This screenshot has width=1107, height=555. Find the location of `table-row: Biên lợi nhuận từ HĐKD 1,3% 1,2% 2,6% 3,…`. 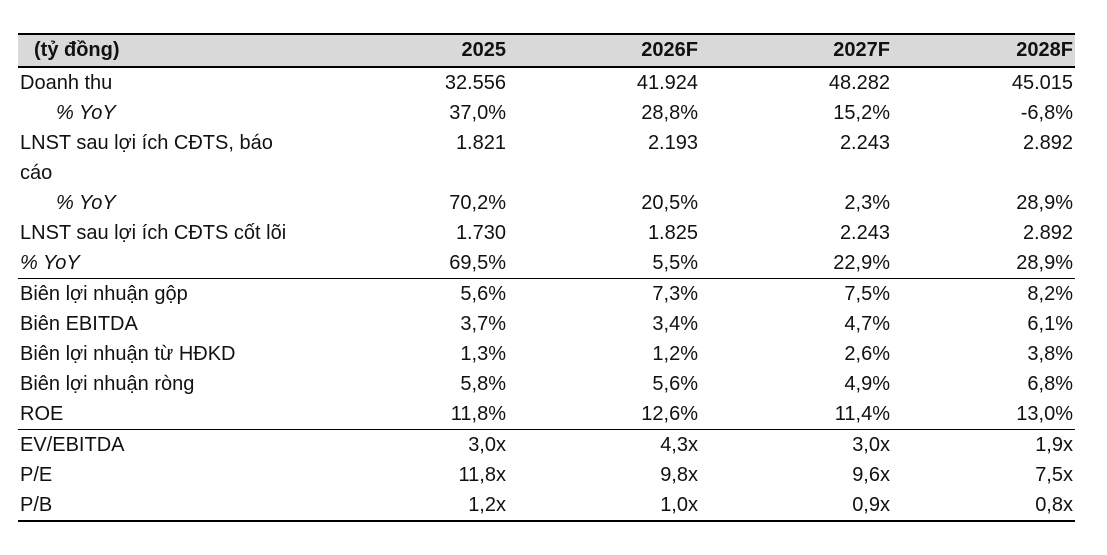

table-row: Biên lợi nhuận từ HĐKD 1,3% 1,2% 2,6% 3,… is located at coordinates (546, 354).